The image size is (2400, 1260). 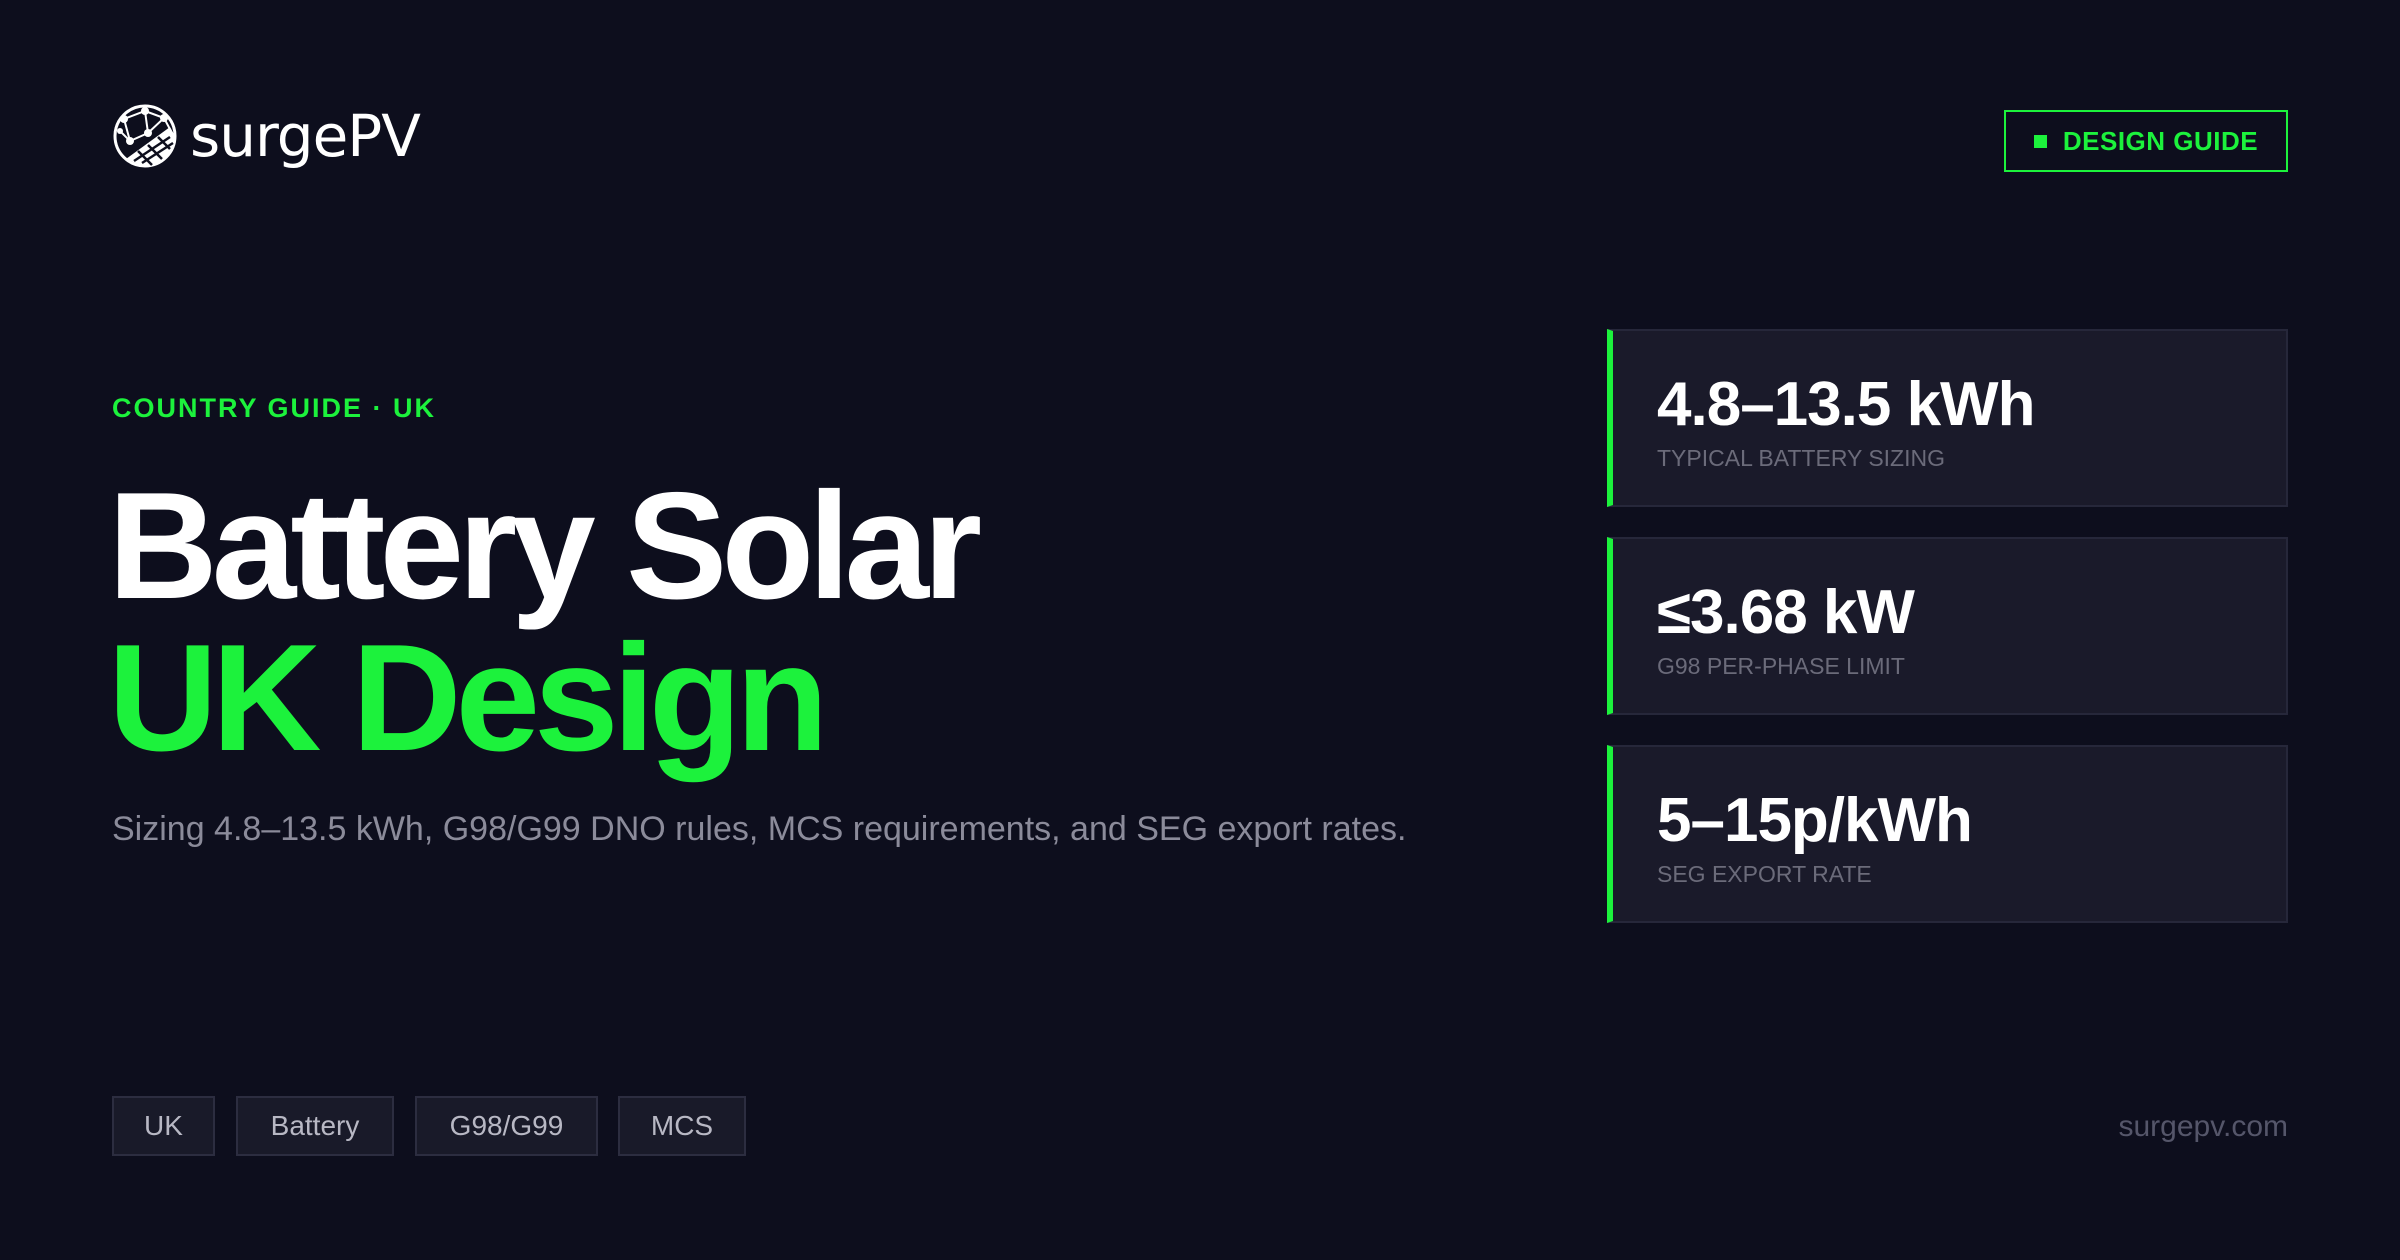 I want to click on tag-battery: Battery, so click(x=315, y=1126).